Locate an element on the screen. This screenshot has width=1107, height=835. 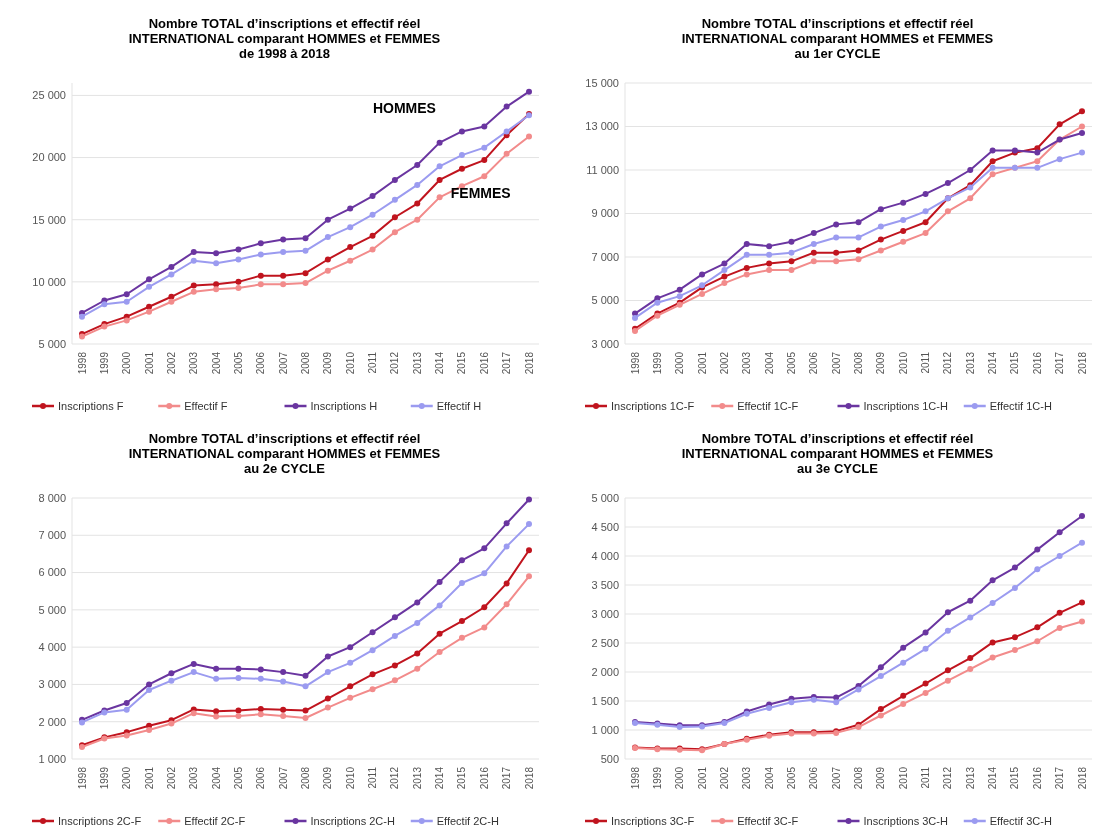
legend-label: Inscriptions 1C-H is located at coordinates (905, 405).